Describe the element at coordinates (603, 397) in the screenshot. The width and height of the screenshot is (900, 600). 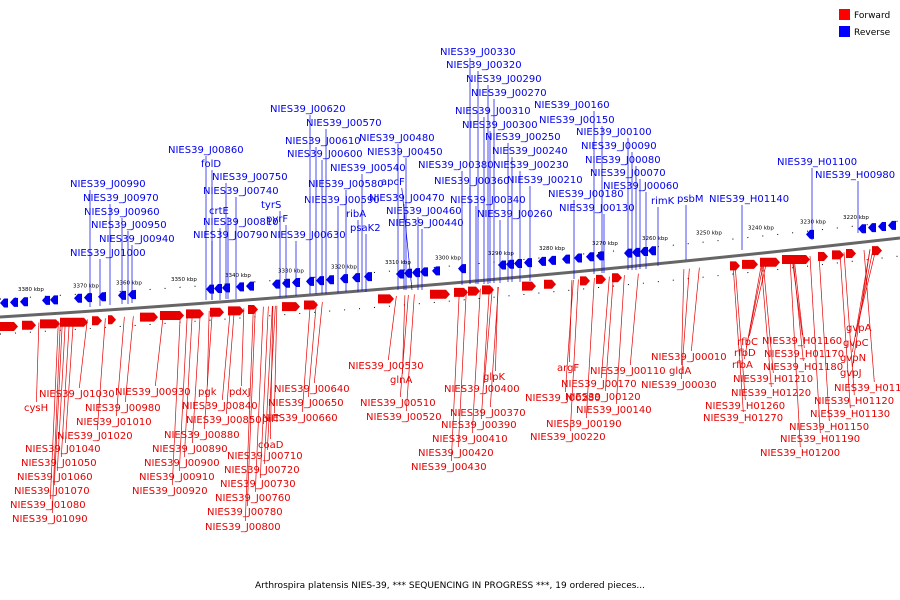
I see `forward-gene-label: NIES39_J00120` at that location.